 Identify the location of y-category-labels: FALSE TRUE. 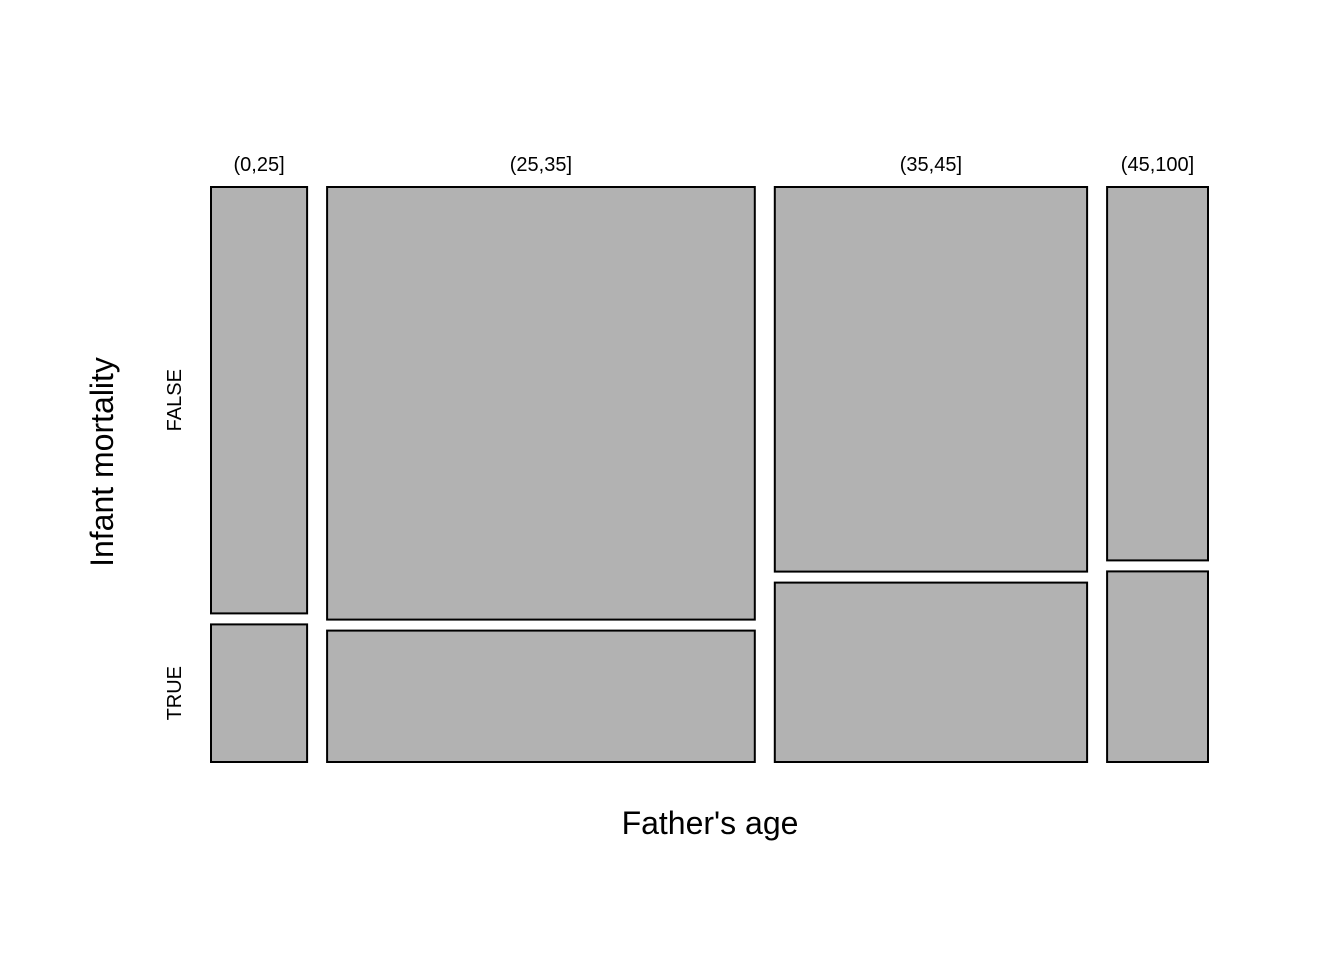
(175, 544).